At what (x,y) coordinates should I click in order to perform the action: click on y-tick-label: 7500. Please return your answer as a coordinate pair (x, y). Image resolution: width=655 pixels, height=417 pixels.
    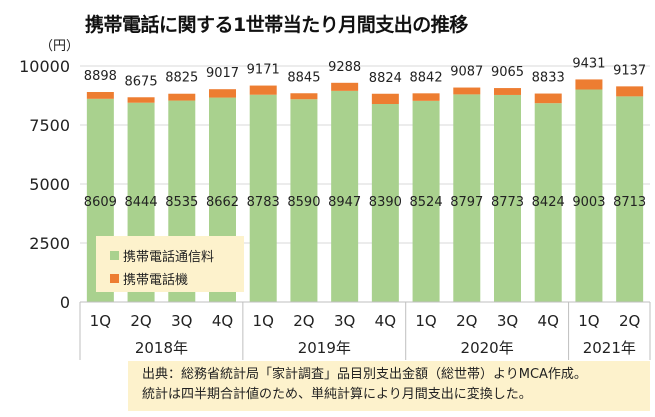
    Looking at the image, I should click on (49, 125).